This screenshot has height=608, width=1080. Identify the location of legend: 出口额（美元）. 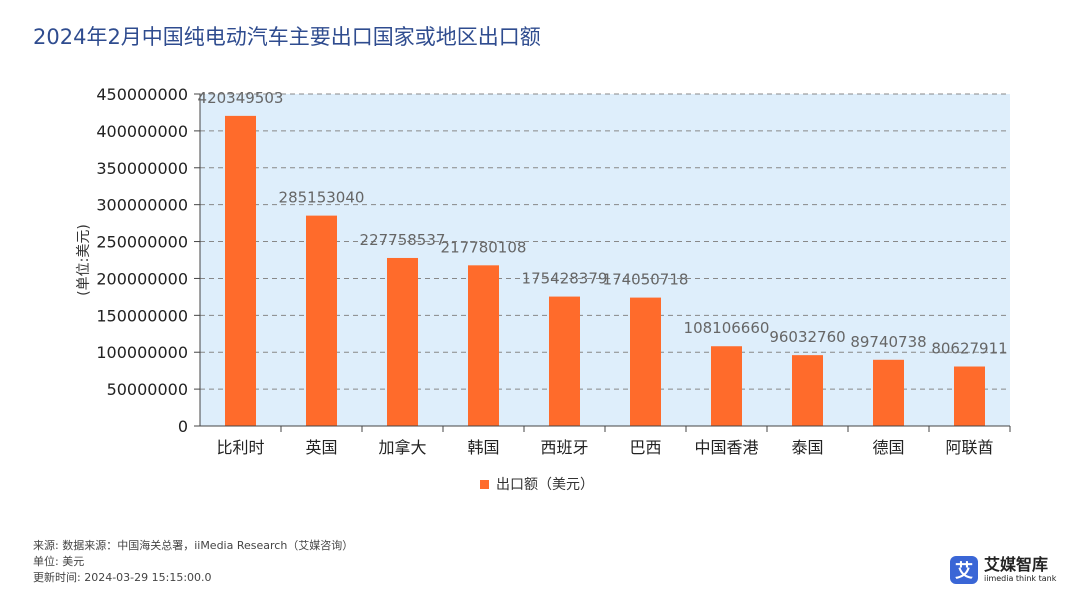
(537, 484).